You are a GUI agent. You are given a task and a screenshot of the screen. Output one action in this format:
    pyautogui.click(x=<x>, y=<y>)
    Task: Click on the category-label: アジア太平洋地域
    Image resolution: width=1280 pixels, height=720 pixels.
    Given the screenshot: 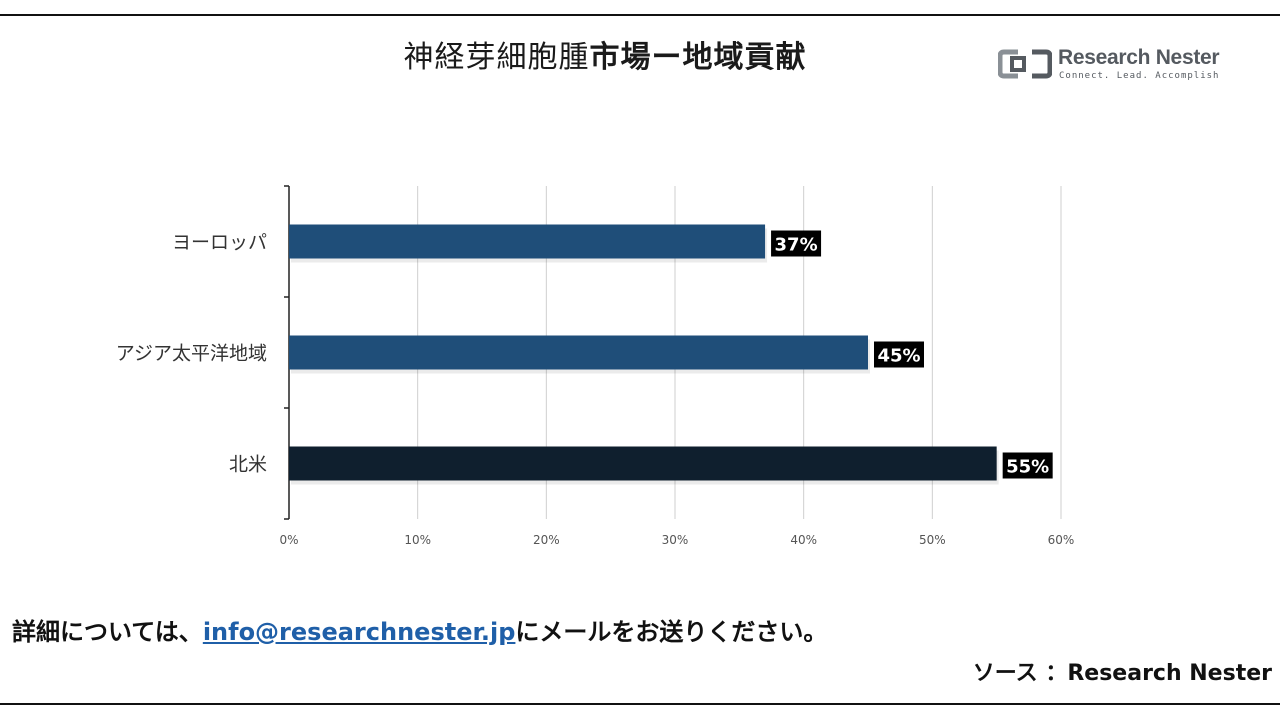 What is the action you would take?
    pyautogui.click(x=191, y=354)
    